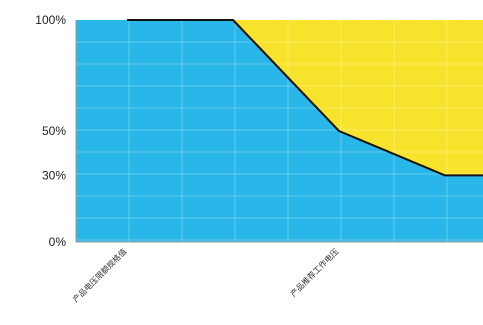  I want to click on y-tick-label: 0%, so click(58, 242).